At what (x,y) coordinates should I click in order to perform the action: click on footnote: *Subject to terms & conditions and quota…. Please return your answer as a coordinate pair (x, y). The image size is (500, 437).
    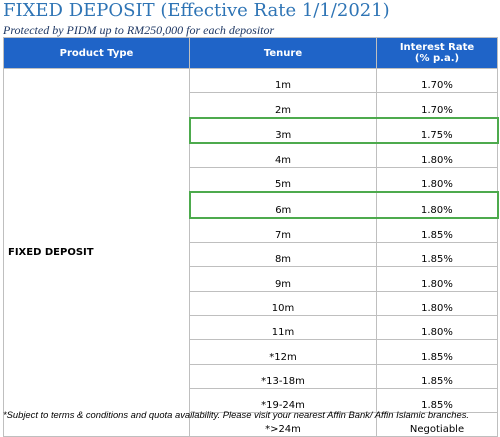
    Looking at the image, I should click on (236, 414).